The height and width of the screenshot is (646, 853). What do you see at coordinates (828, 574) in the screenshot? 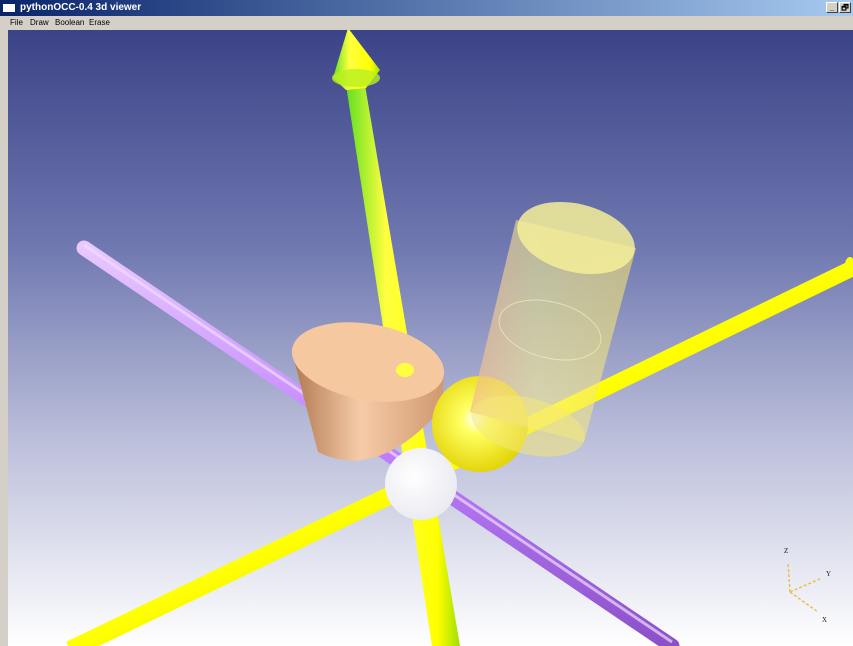
I see `triedron-y-label: Y` at bounding box center [828, 574].